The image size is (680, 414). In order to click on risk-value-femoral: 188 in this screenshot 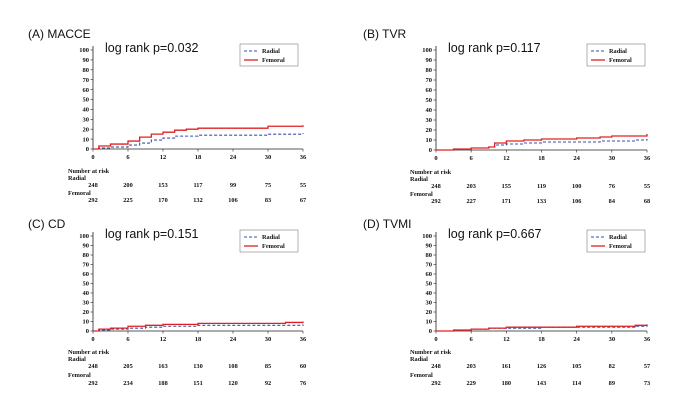, I will do `click(162, 383)`.